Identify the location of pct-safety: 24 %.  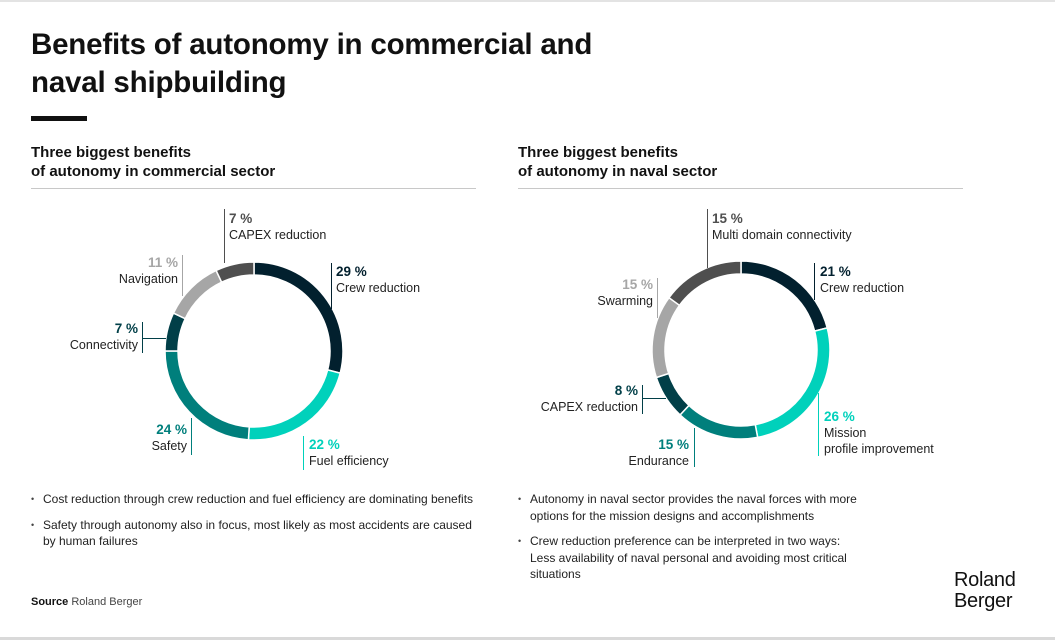
(171, 429).